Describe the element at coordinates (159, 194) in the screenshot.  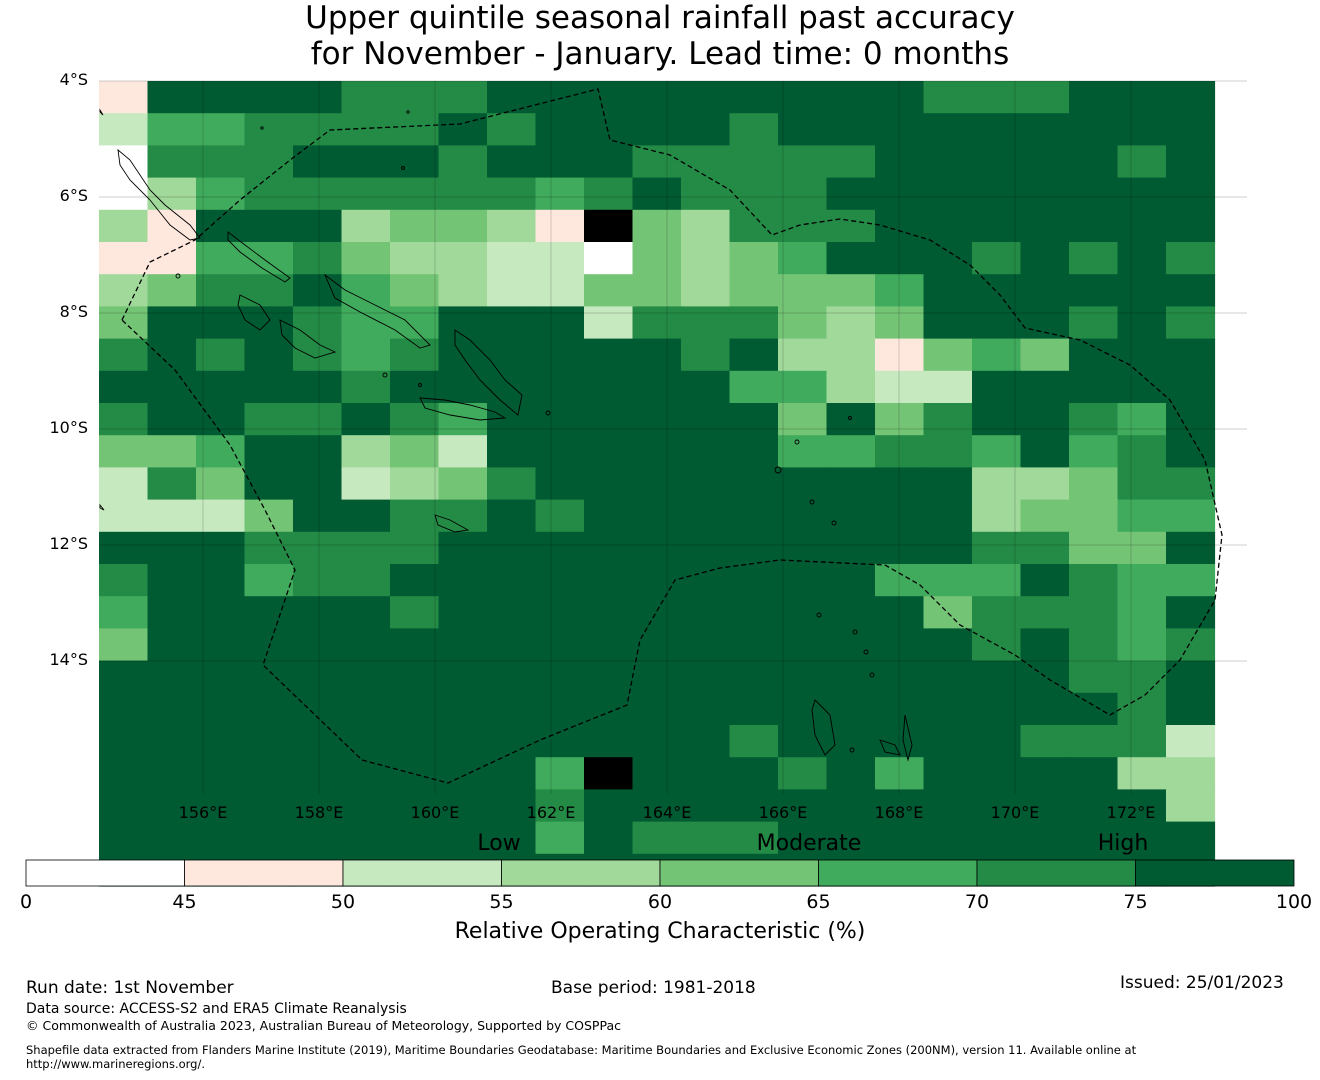
I see `island-bougainville` at that location.